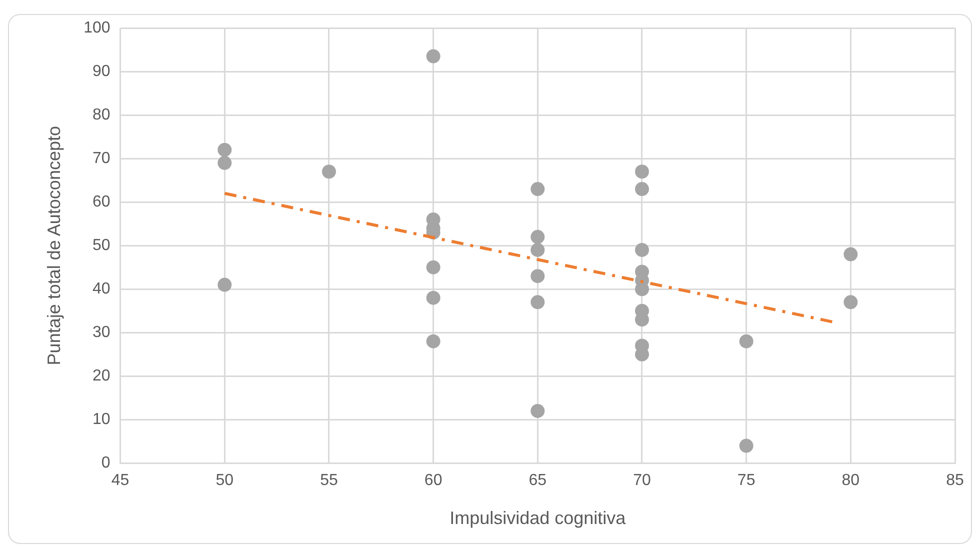  Describe the element at coordinates (101, 201) in the screenshot. I see `y-tick-label: 60` at that location.